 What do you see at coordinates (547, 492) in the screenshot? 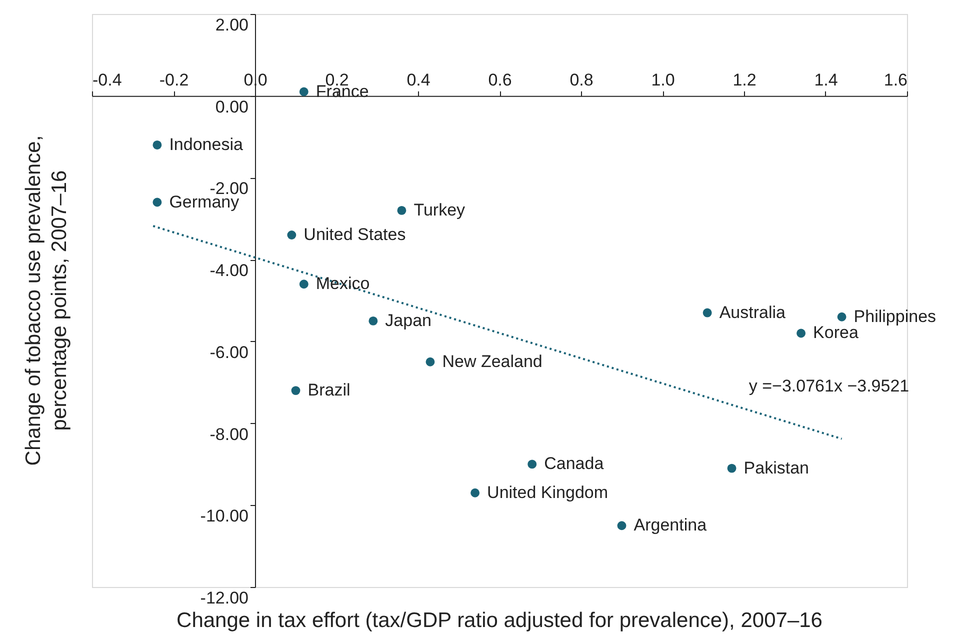
I see `annotation: United Kingdom` at bounding box center [547, 492].